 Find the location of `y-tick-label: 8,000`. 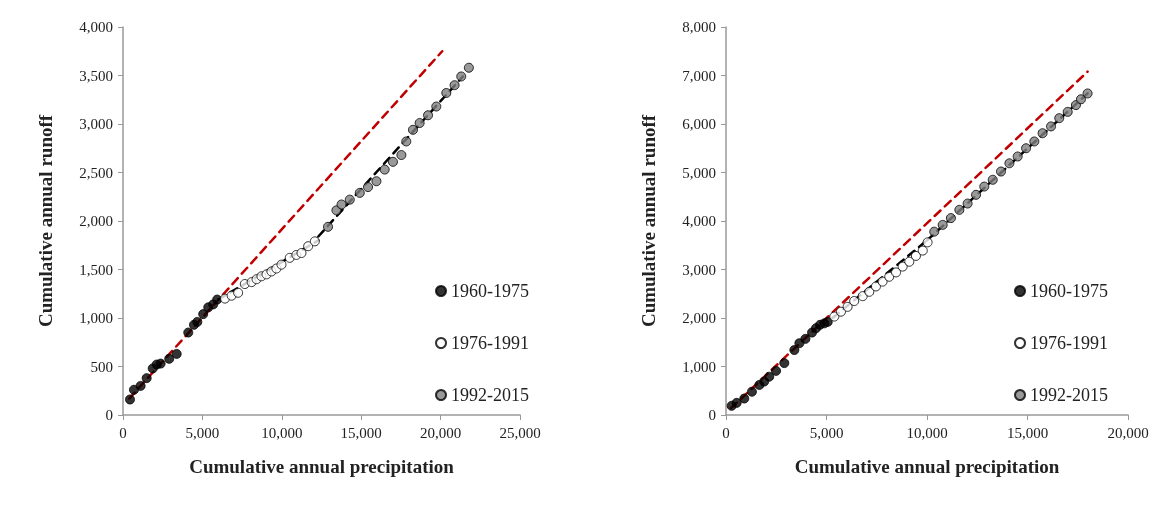

y-tick-label: 8,000 is located at coordinates (699, 27).